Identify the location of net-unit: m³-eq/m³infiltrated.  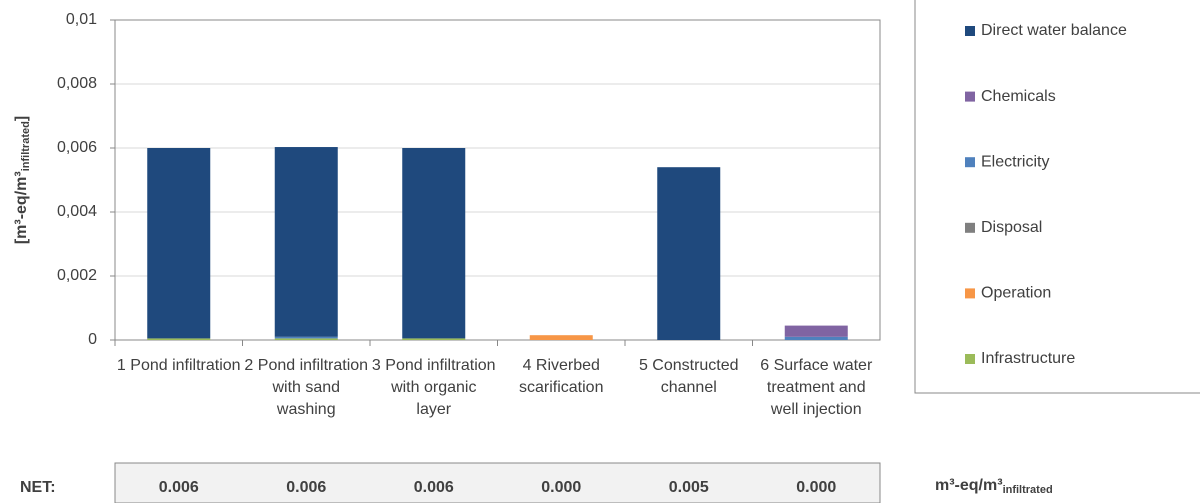
(994, 486).